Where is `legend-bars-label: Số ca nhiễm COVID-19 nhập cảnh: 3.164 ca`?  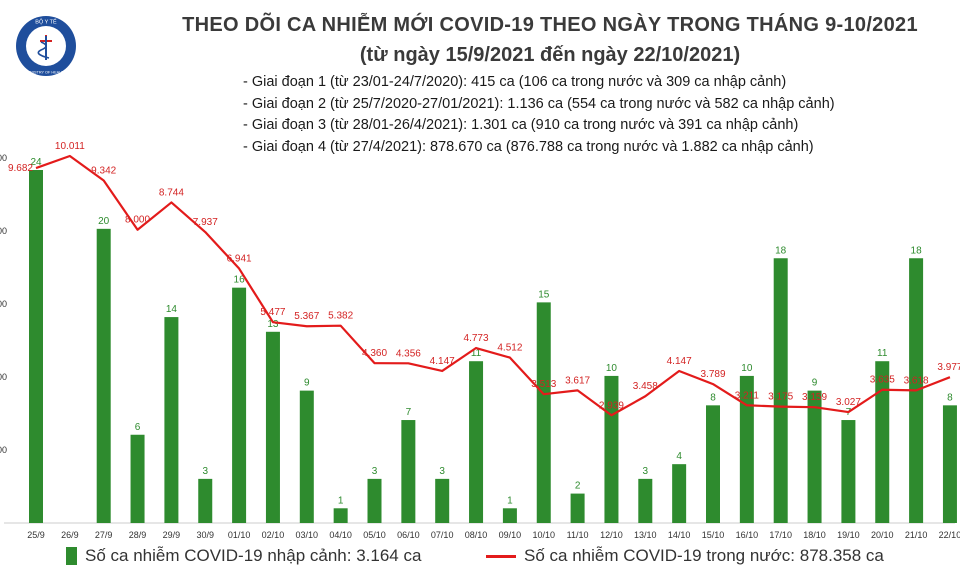
legend-bars-label: Số ca nhiễm COVID-19 nhập cảnh: 3.164 ca is located at coordinates (253, 555).